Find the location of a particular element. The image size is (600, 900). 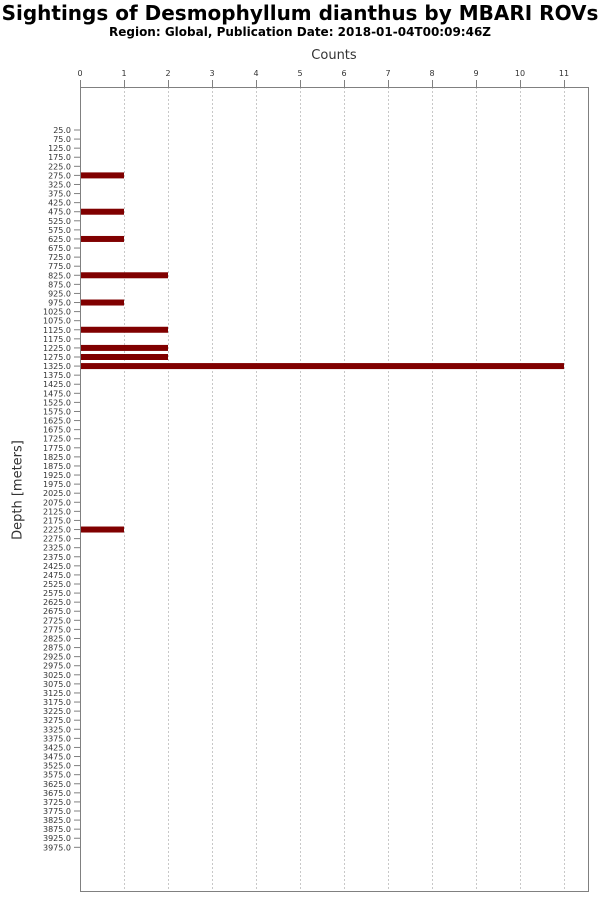

y-tick-label: 3275.0 is located at coordinates (57, 720).